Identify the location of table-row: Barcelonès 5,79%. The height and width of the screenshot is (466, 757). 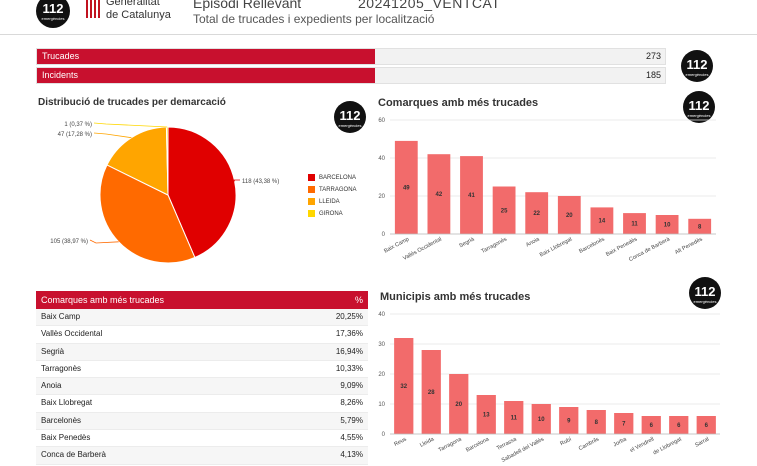
(202, 421).